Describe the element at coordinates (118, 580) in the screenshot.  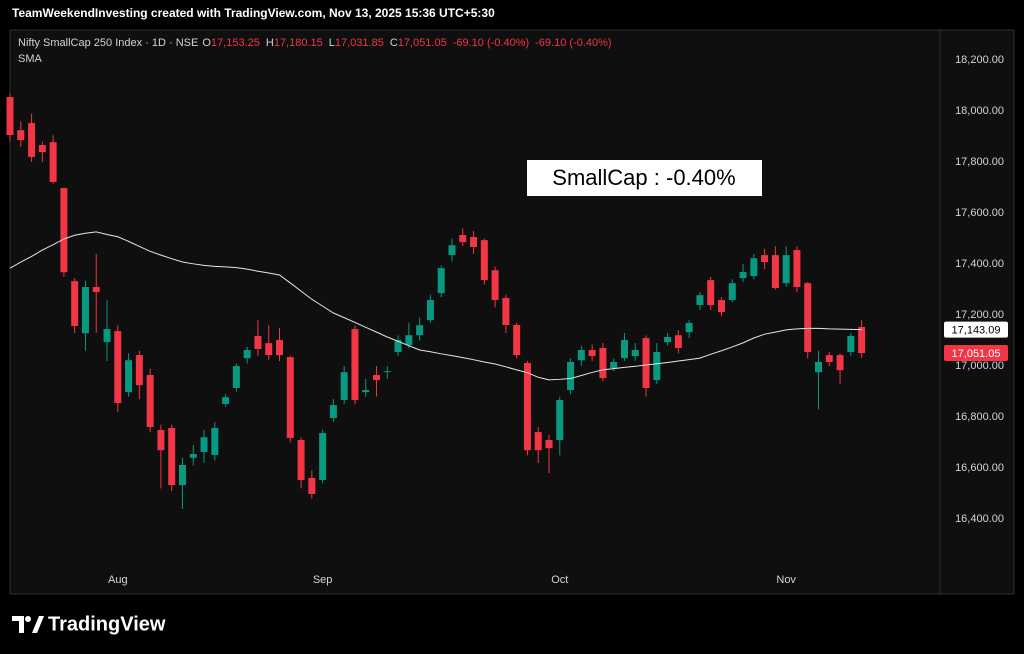
I see `x-tick-label: Aug` at that location.